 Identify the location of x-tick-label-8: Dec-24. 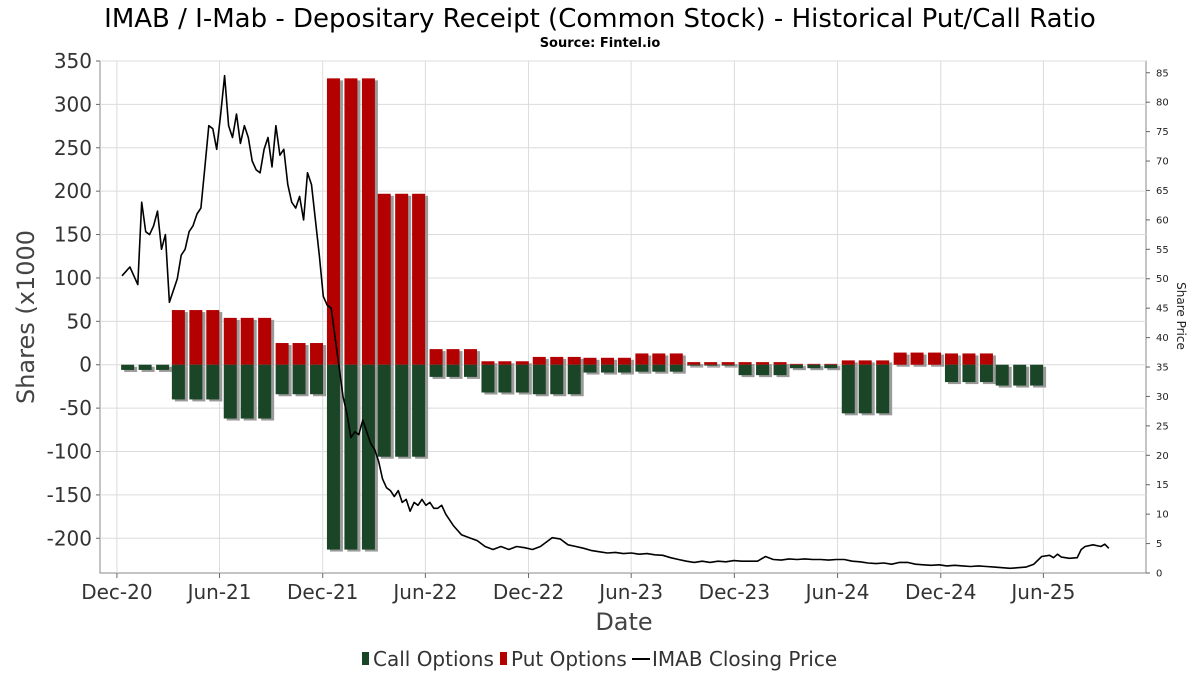
(940, 592).